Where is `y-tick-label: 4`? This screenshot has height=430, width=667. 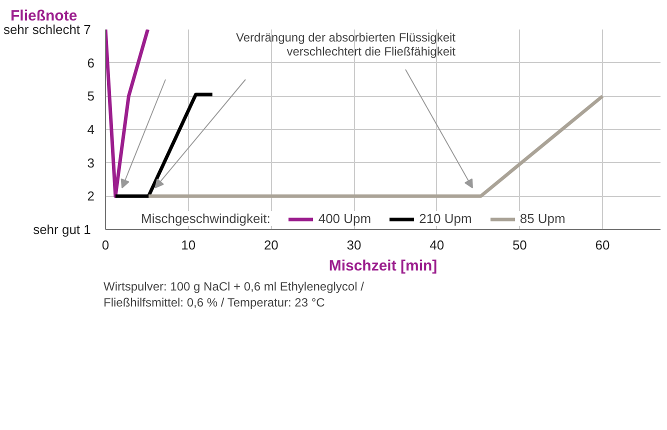 y-tick-label: 4 is located at coordinates (91, 129).